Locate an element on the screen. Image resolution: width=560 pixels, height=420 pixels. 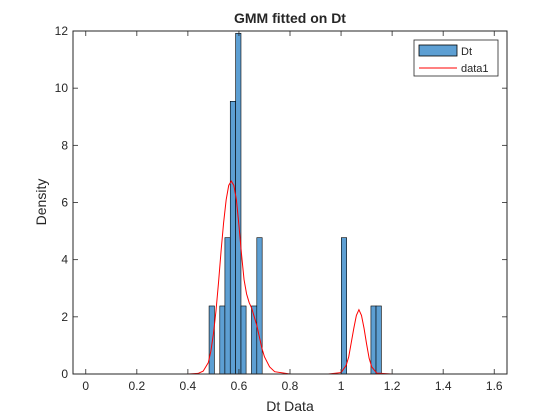
x-tick-label-6: 1.2 is located at coordinates (392, 386).